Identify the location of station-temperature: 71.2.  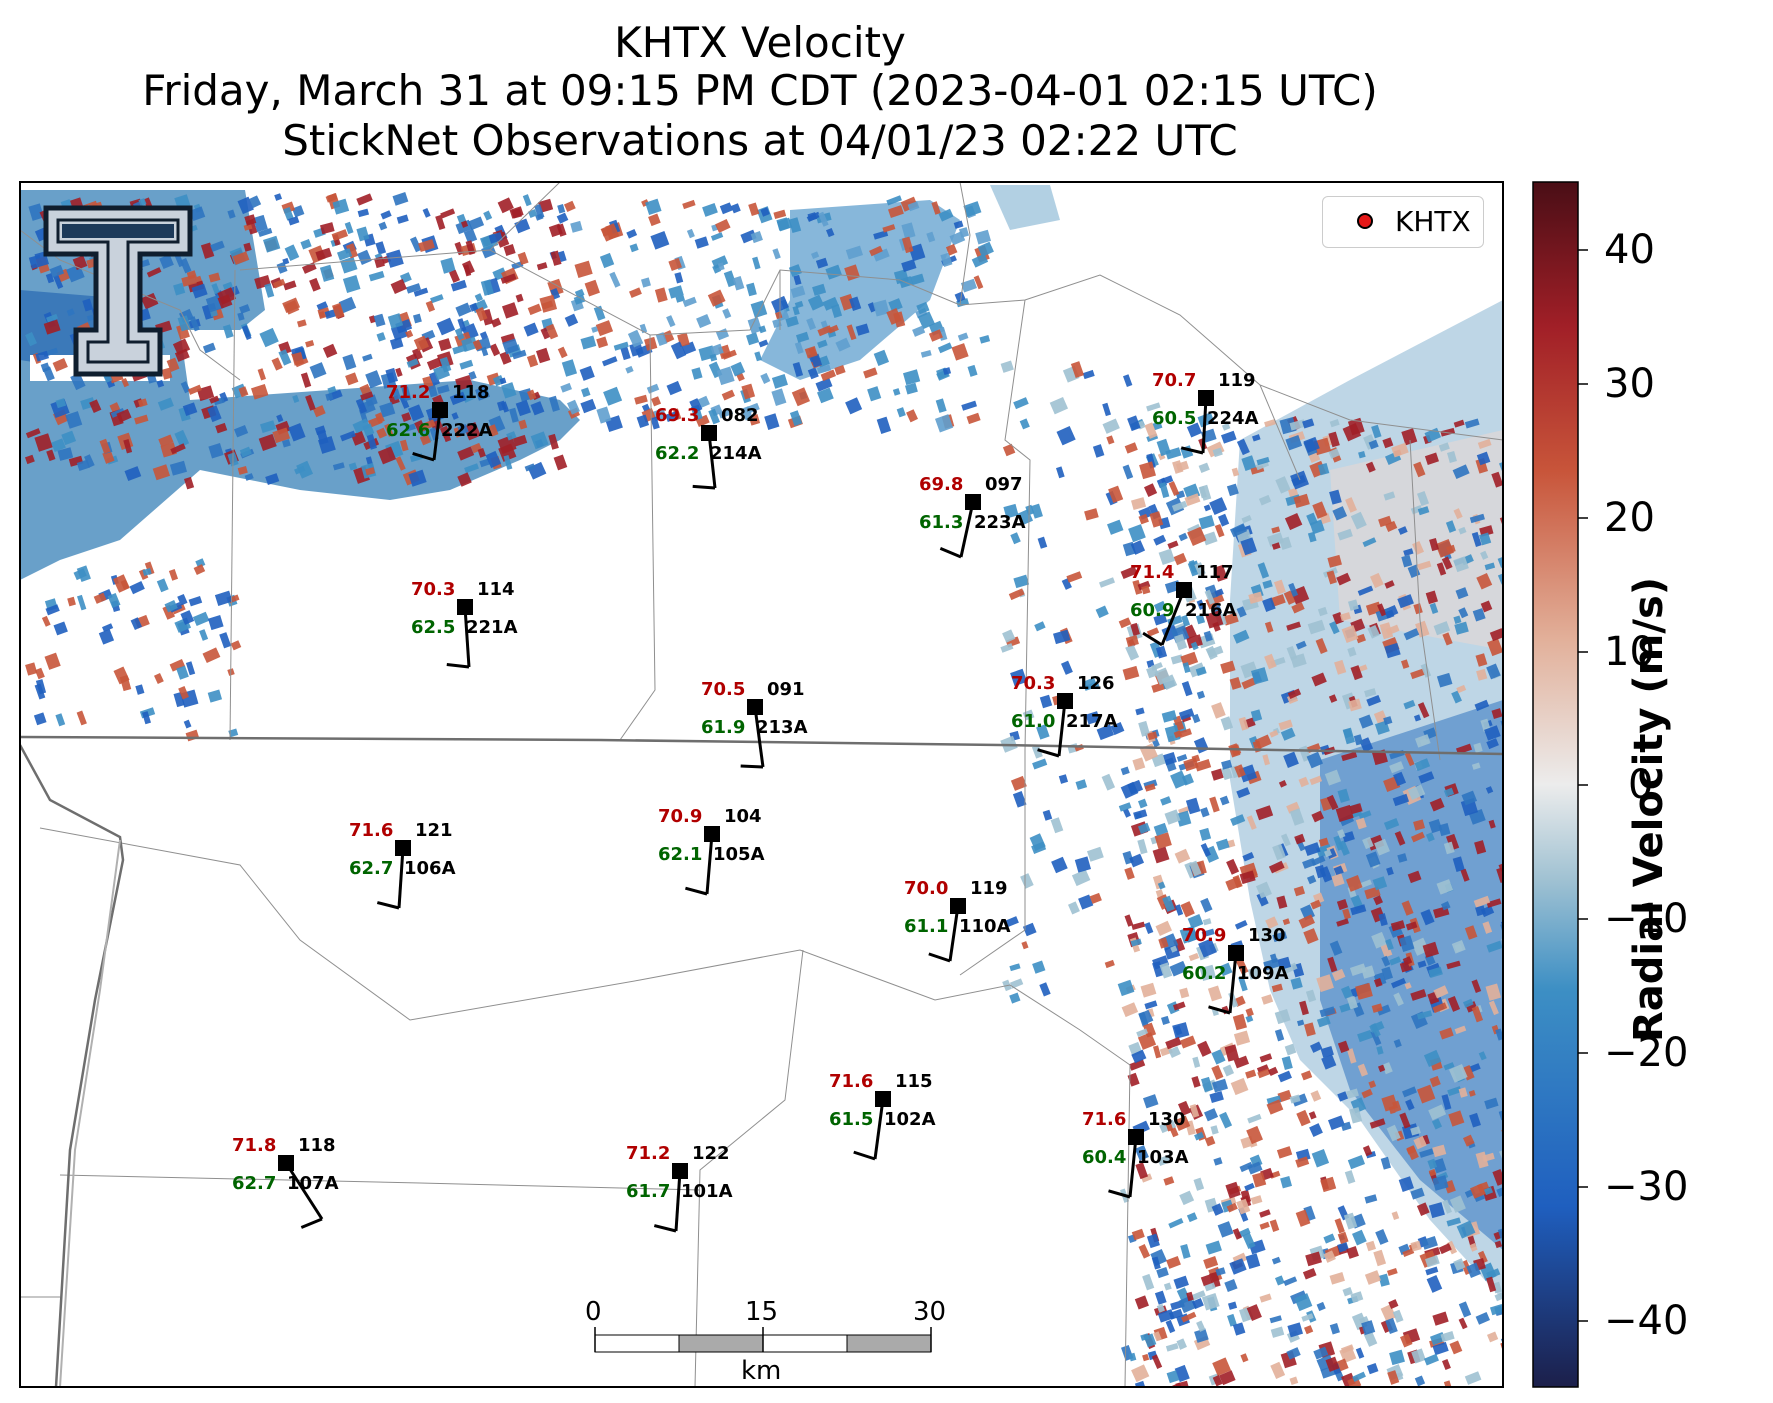
(408, 392).